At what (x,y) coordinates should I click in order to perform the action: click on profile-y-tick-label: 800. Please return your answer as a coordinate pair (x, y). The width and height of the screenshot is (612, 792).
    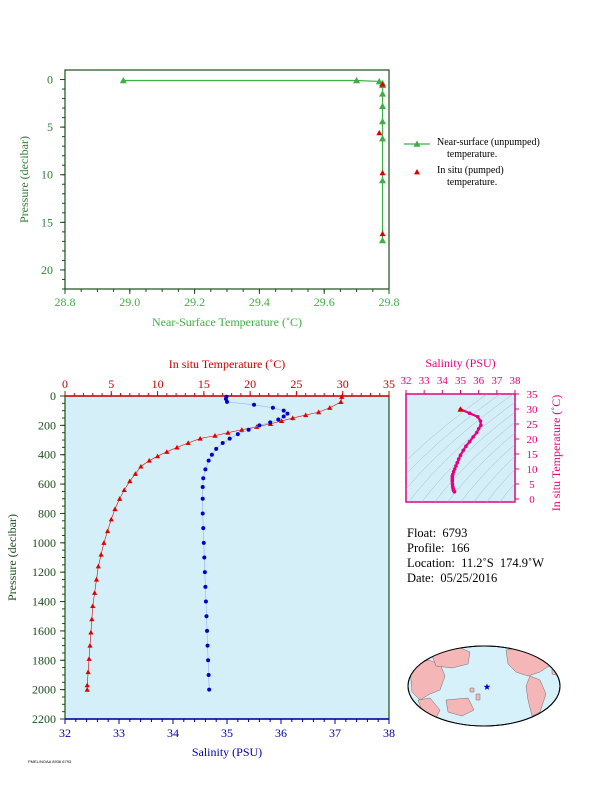
    Looking at the image, I should click on (47, 513).